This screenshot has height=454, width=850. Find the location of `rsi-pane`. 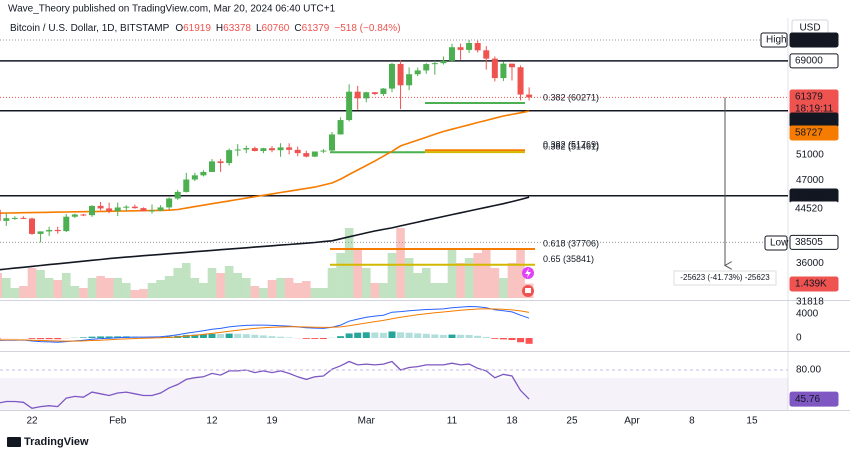

rsi-pane is located at coordinates (394, 384).